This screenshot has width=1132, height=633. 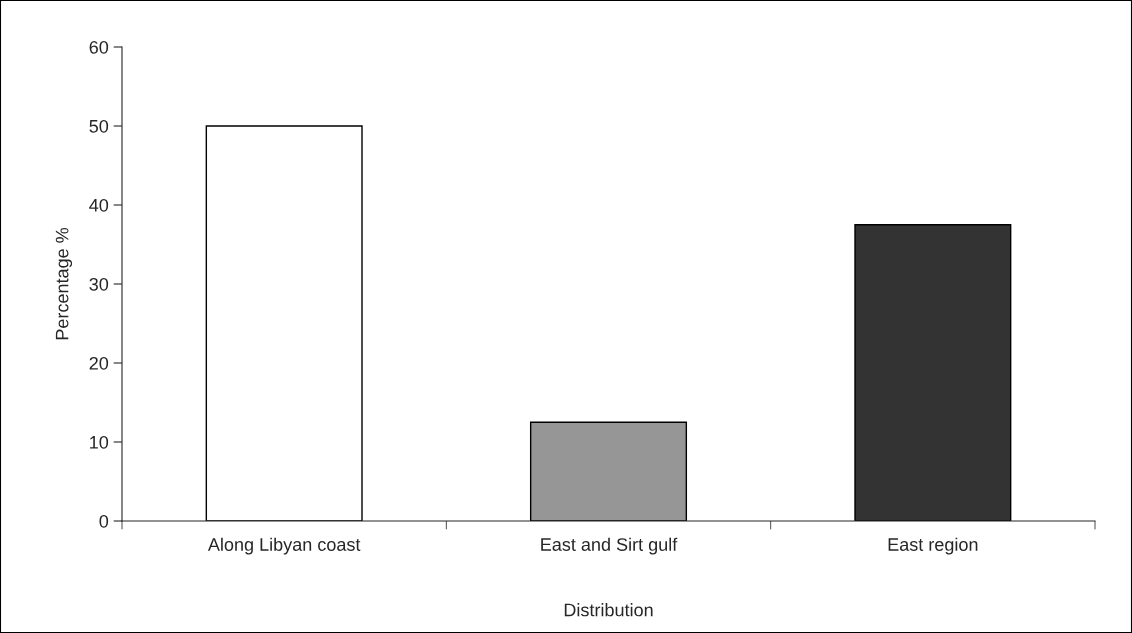 What do you see at coordinates (99, 442) in the screenshot?
I see `y-tick-label: 10` at bounding box center [99, 442].